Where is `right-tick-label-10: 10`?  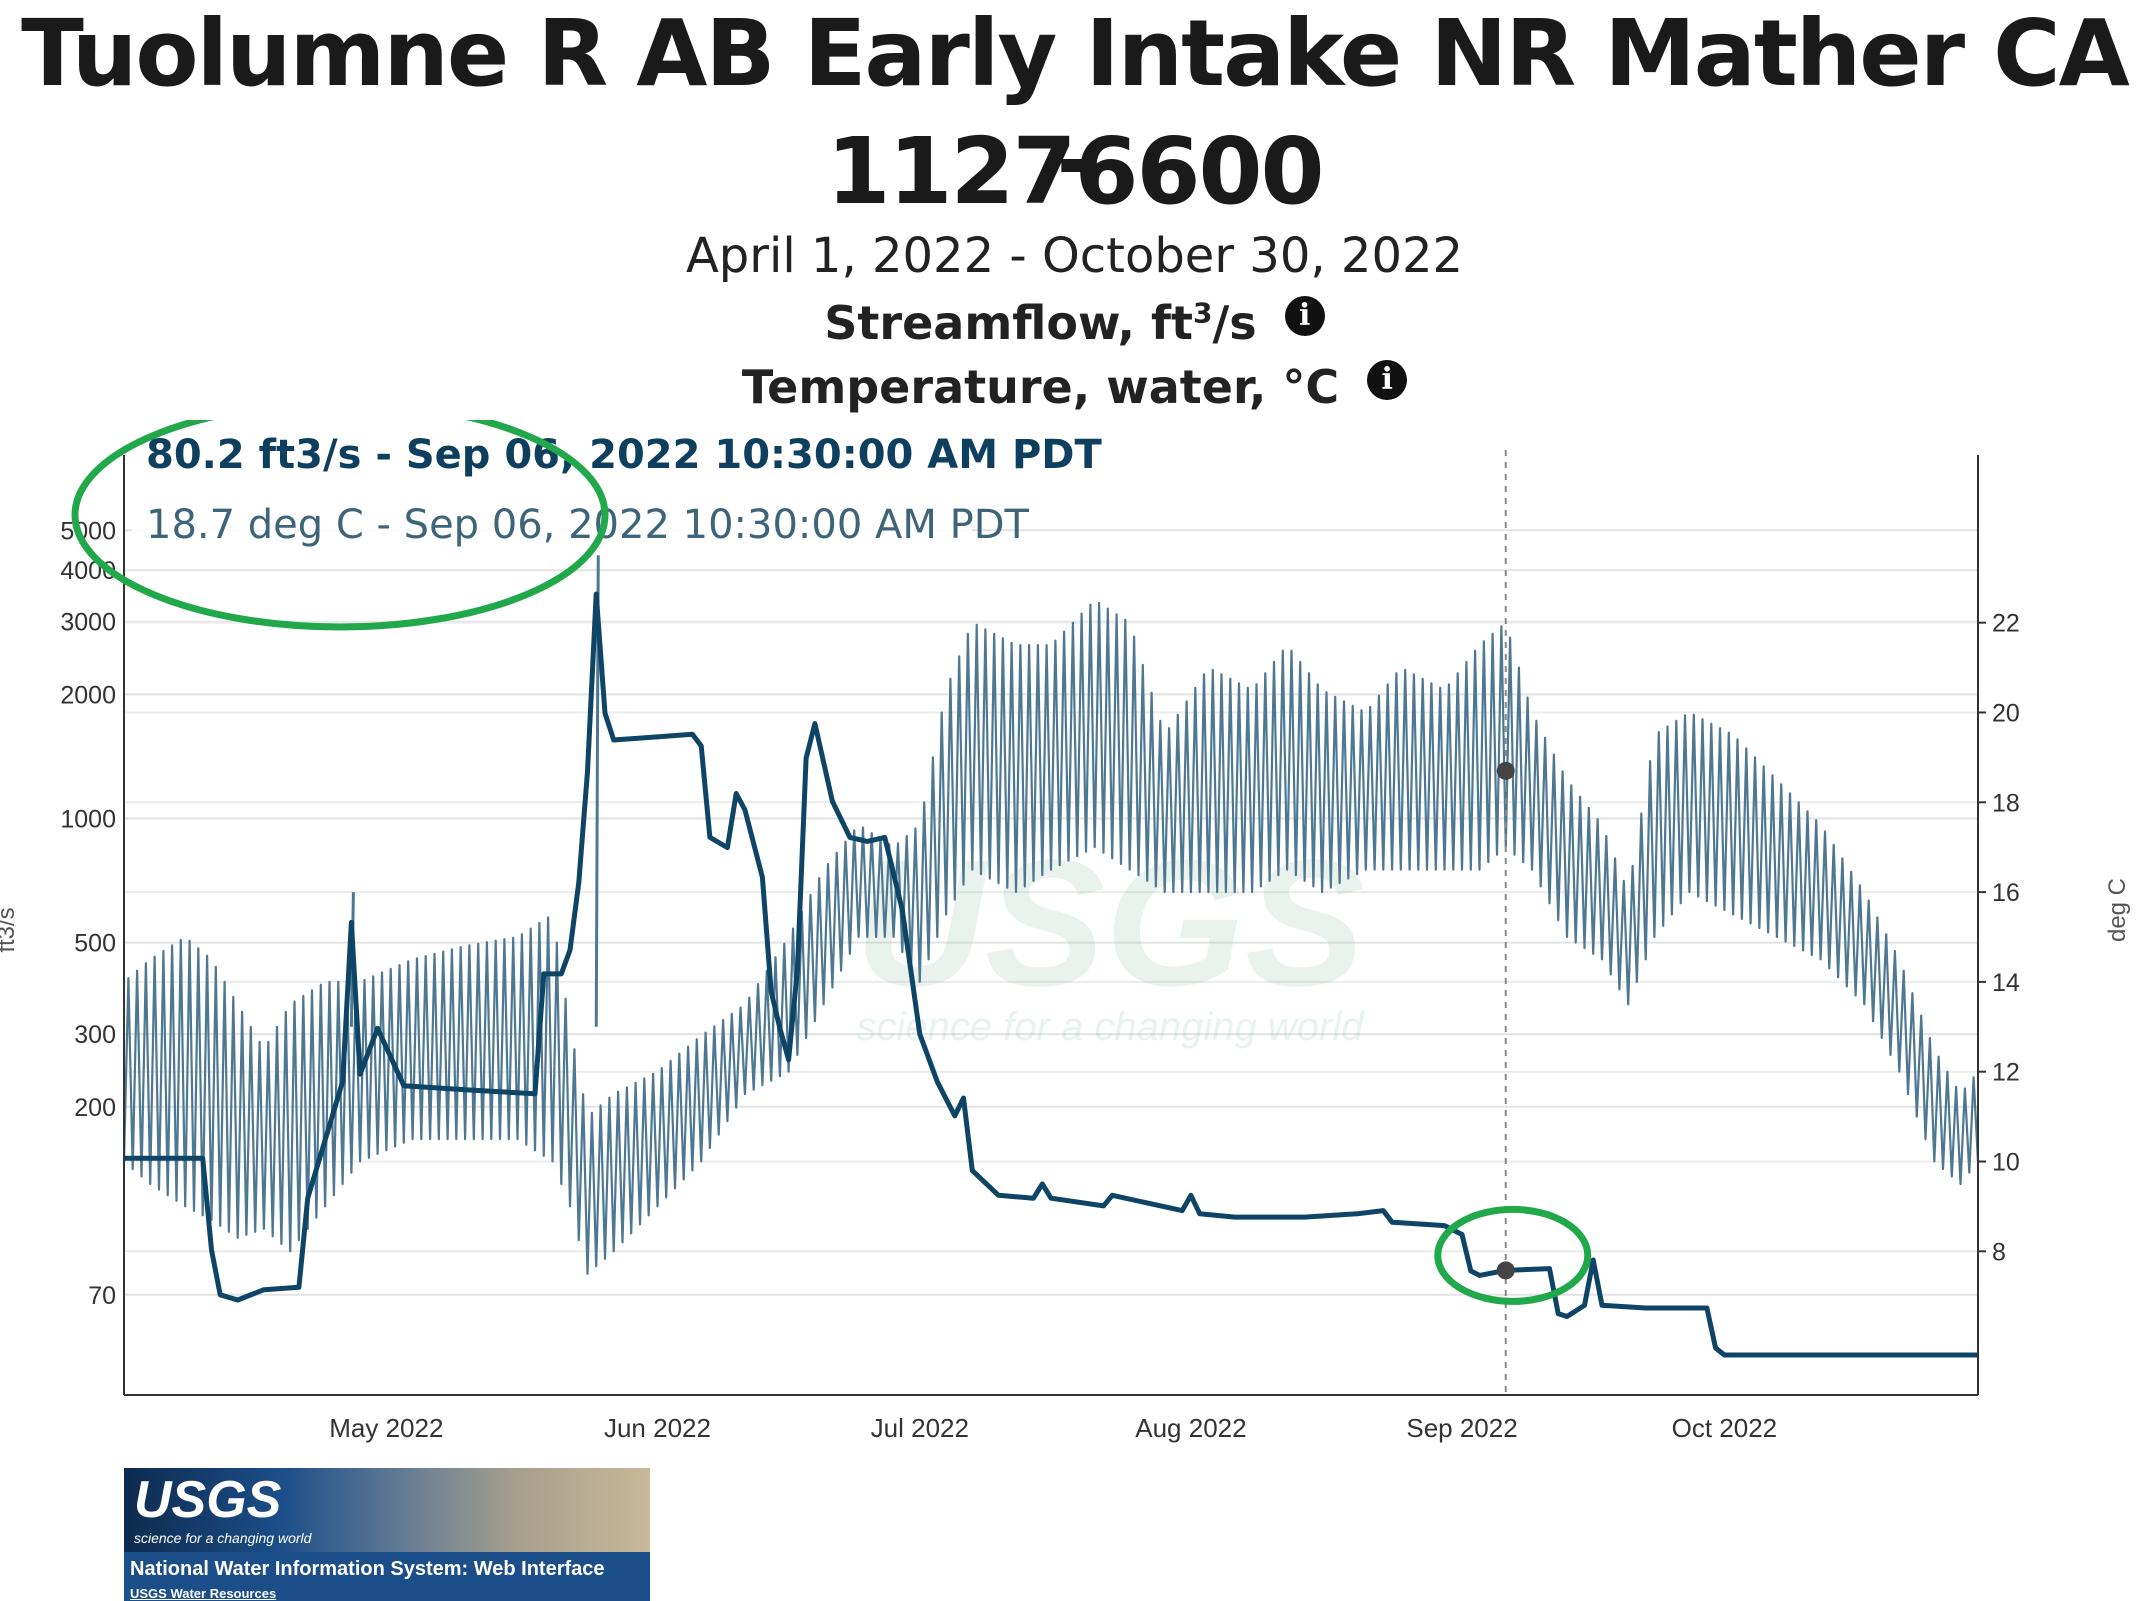
right-tick-label-10: 10 is located at coordinates (2006, 1163).